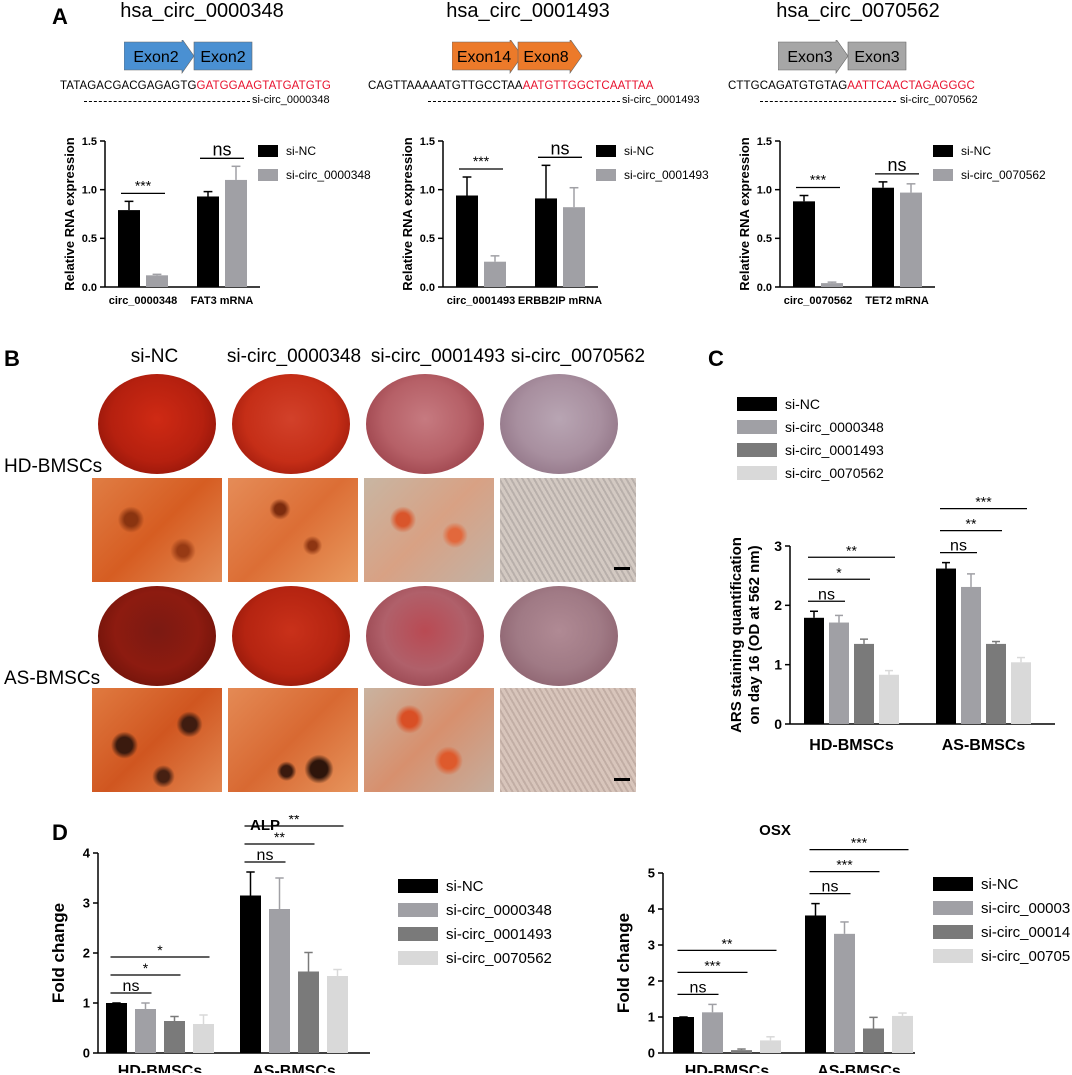  What do you see at coordinates (12, 358) in the screenshot?
I see `panel-label-b: B` at bounding box center [12, 358].